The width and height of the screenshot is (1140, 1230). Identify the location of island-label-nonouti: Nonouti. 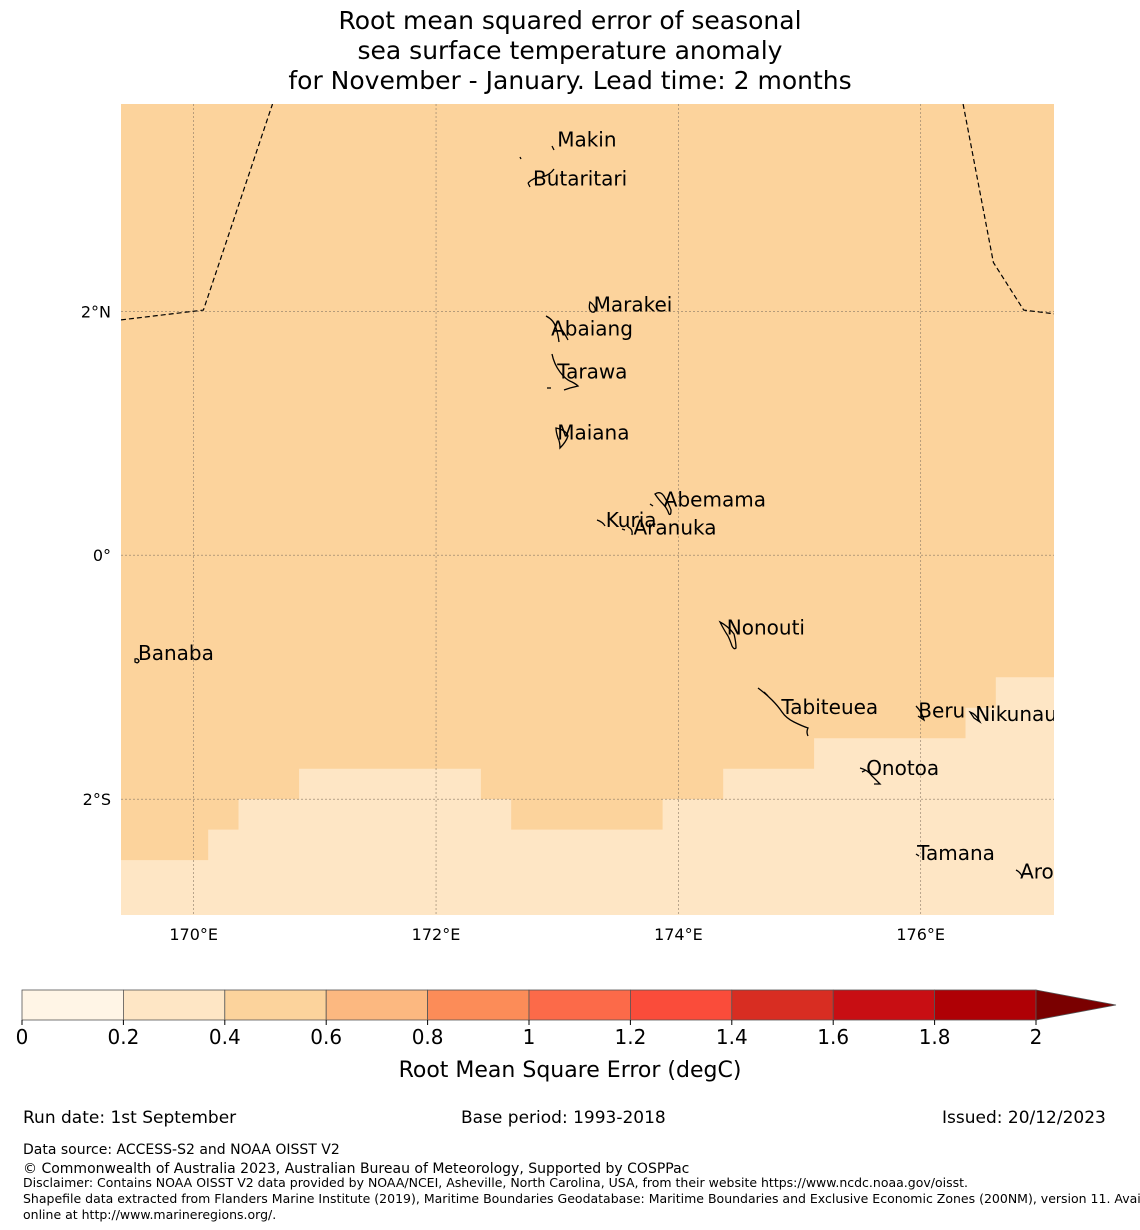
(766, 628).